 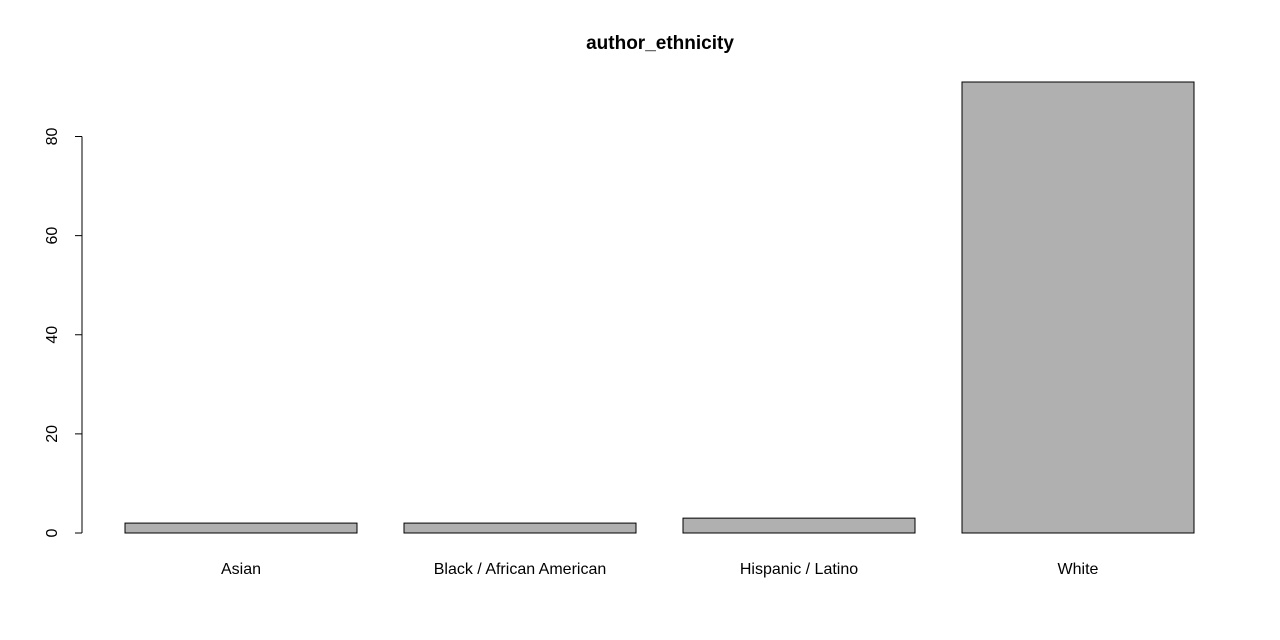 What do you see at coordinates (1078, 569) in the screenshot?
I see `x-category-label: White` at bounding box center [1078, 569].